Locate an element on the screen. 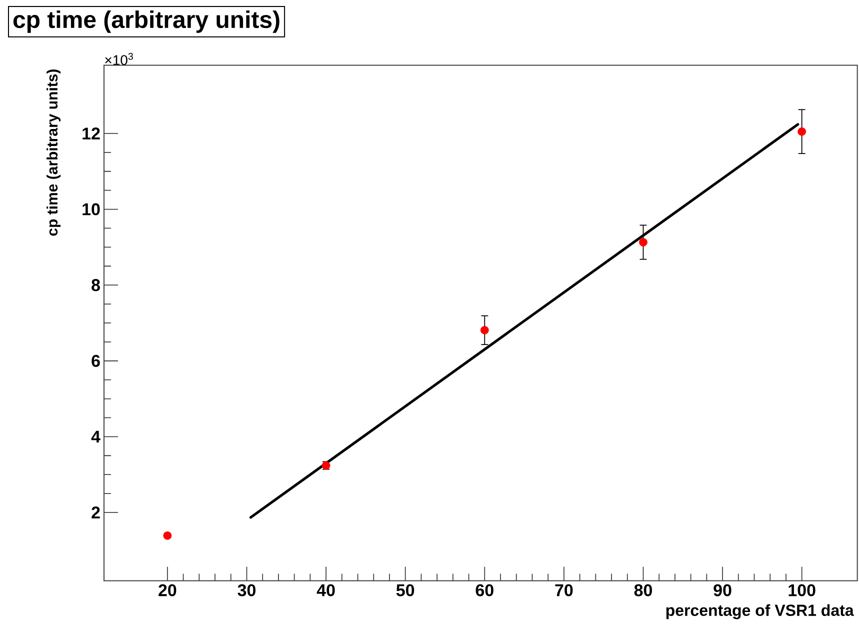  y-axis-title: cp time (arbitrary units) is located at coordinates (53, 153).